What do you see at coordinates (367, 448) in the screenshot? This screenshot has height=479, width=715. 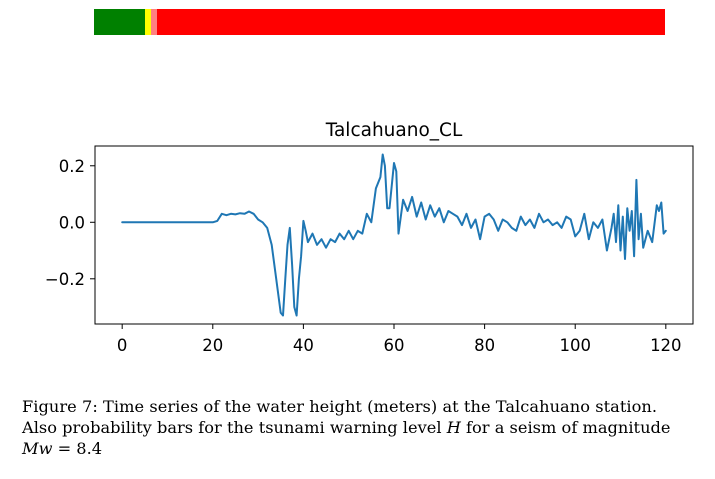 I see `caption-line-3: Mw = 8.4` at bounding box center [367, 448].